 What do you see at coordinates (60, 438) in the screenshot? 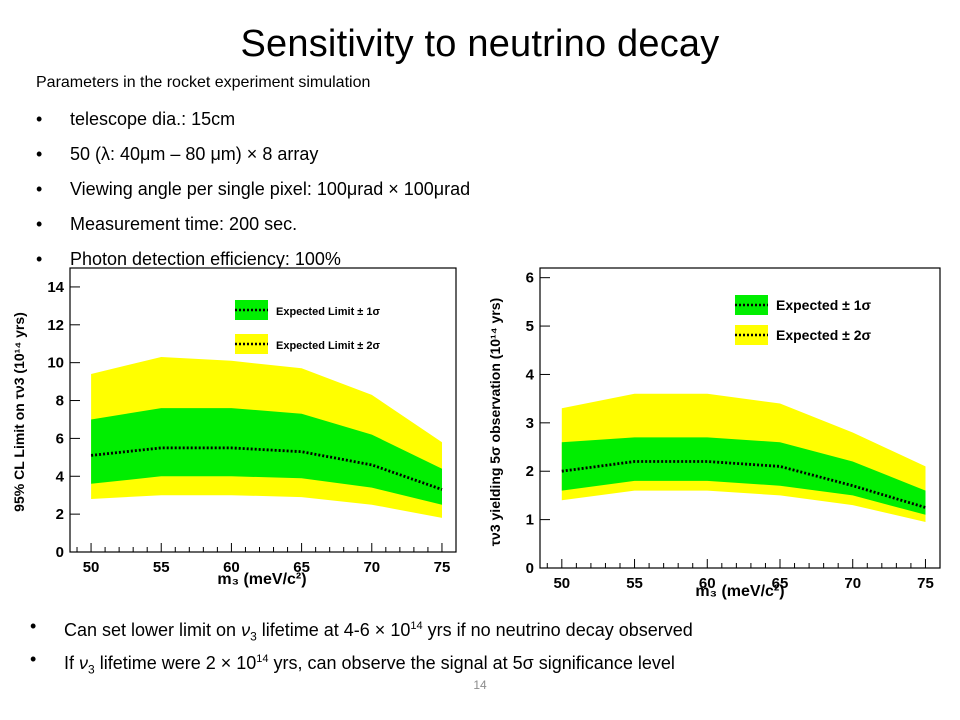
I see `left-y-tick-label: 6` at bounding box center [60, 438].